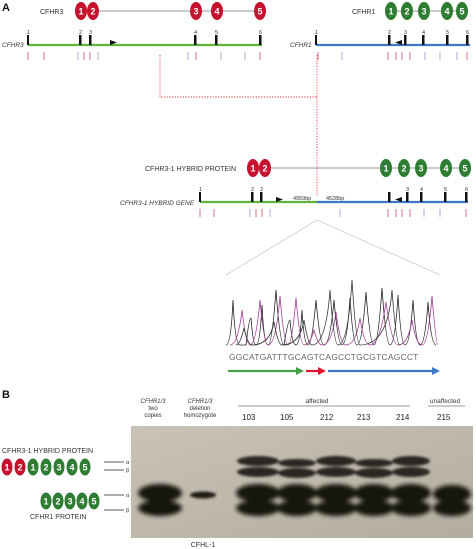  Describe the element at coordinates (128, 487) in the screenshot. I see `band-mark-labels: α β α β` at that location.